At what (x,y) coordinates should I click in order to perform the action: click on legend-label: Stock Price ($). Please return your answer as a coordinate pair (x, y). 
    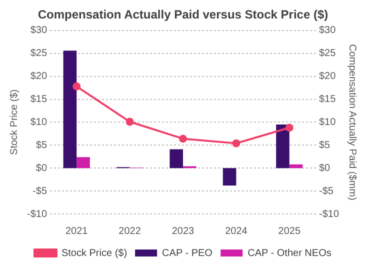
    Looking at the image, I should click on (94, 253).